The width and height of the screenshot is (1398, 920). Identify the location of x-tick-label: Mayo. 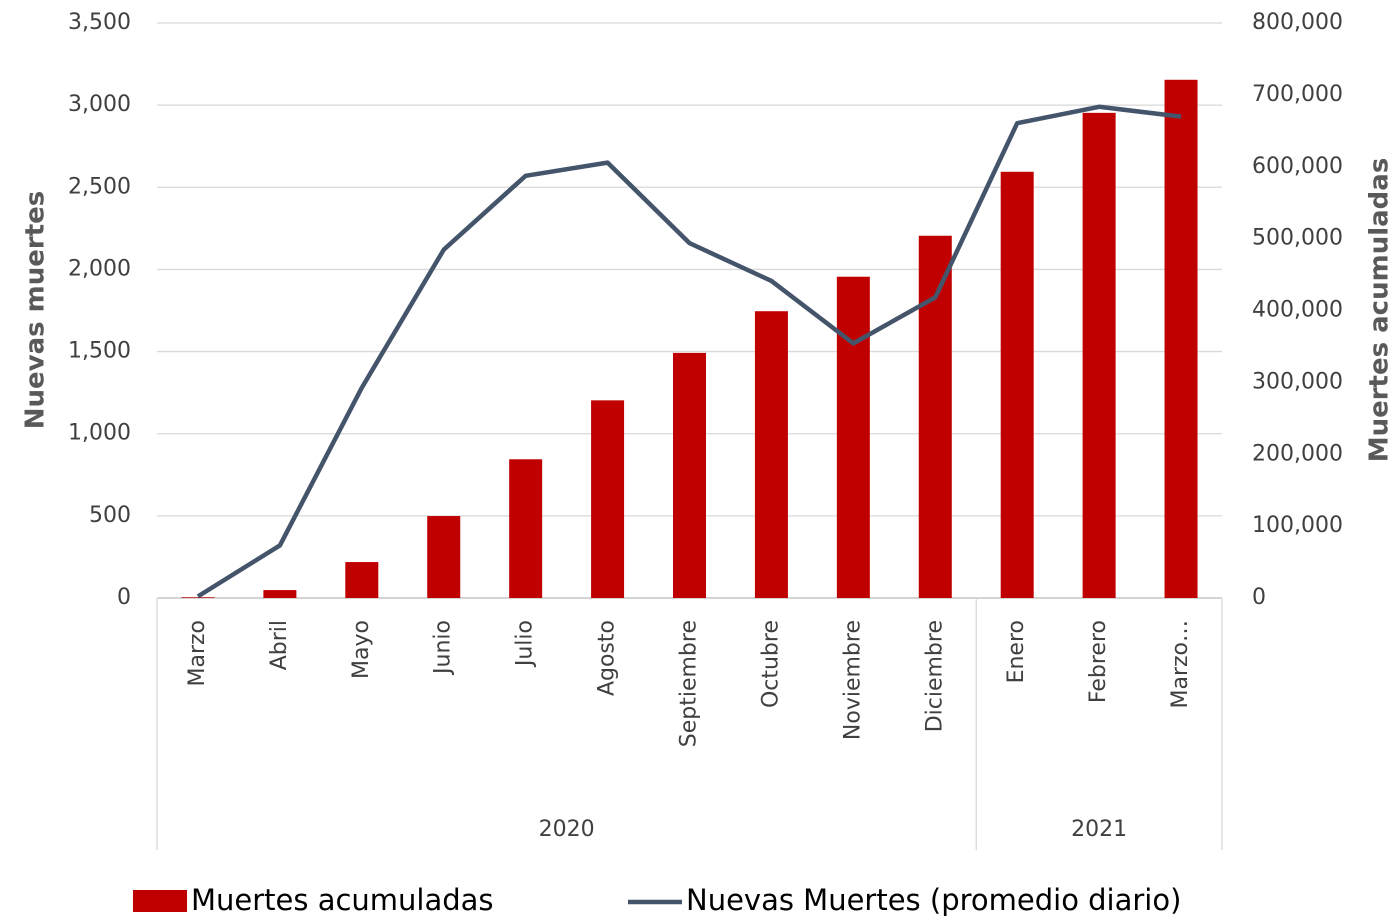
(361, 649).